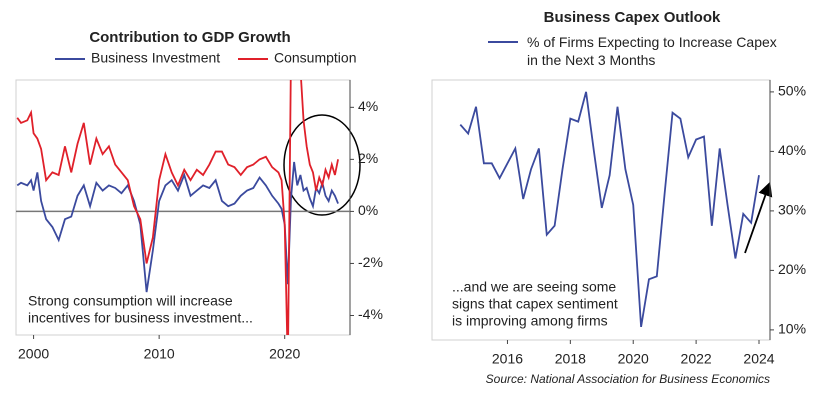  What do you see at coordinates (189, 37) in the screenshot?
I see `chart-title: Contribution to GDP Growth` at bounding box center [189, 37].